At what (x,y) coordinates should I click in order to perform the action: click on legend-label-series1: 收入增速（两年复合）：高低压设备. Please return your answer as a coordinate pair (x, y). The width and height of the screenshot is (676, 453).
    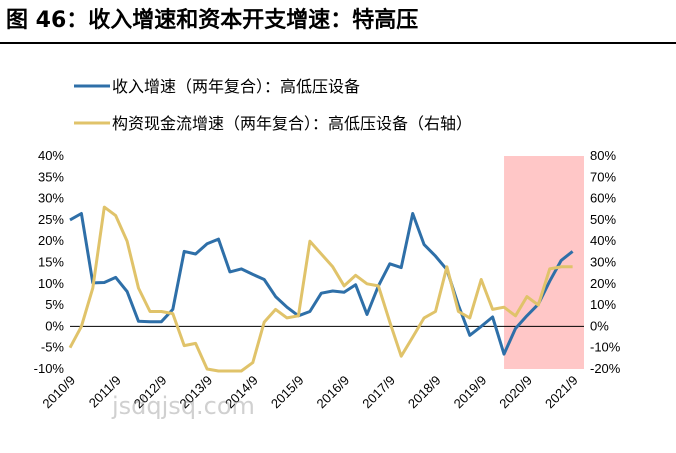
    Looking at the image, I should click on (236, 86).